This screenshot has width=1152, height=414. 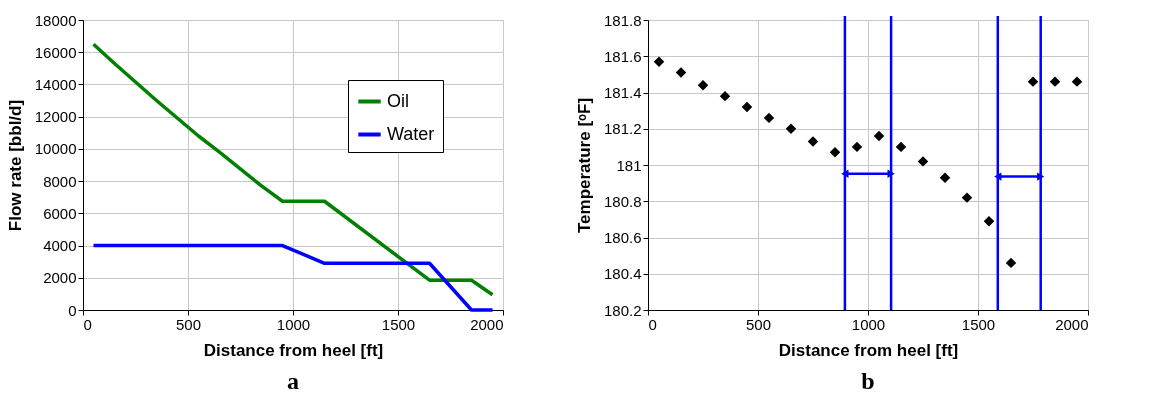 I want to click on y-tick-label: 10000, so click(x=55, y=149).